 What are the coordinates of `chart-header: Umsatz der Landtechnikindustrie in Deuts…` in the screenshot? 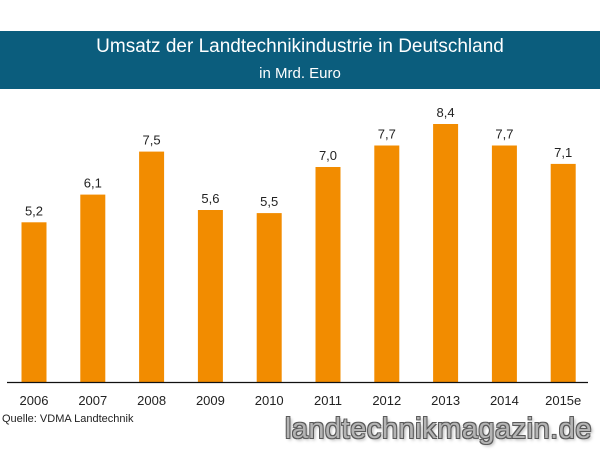 It's located at (300, 60).